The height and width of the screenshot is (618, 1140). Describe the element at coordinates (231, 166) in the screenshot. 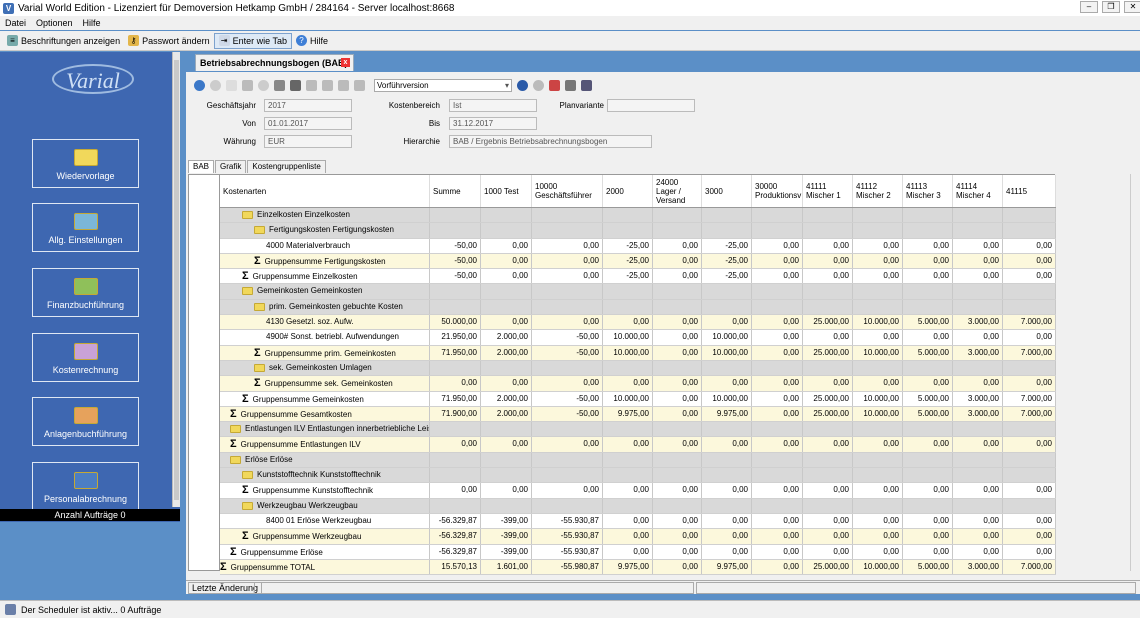

I see `tab-grafik: Grafik` at that location.